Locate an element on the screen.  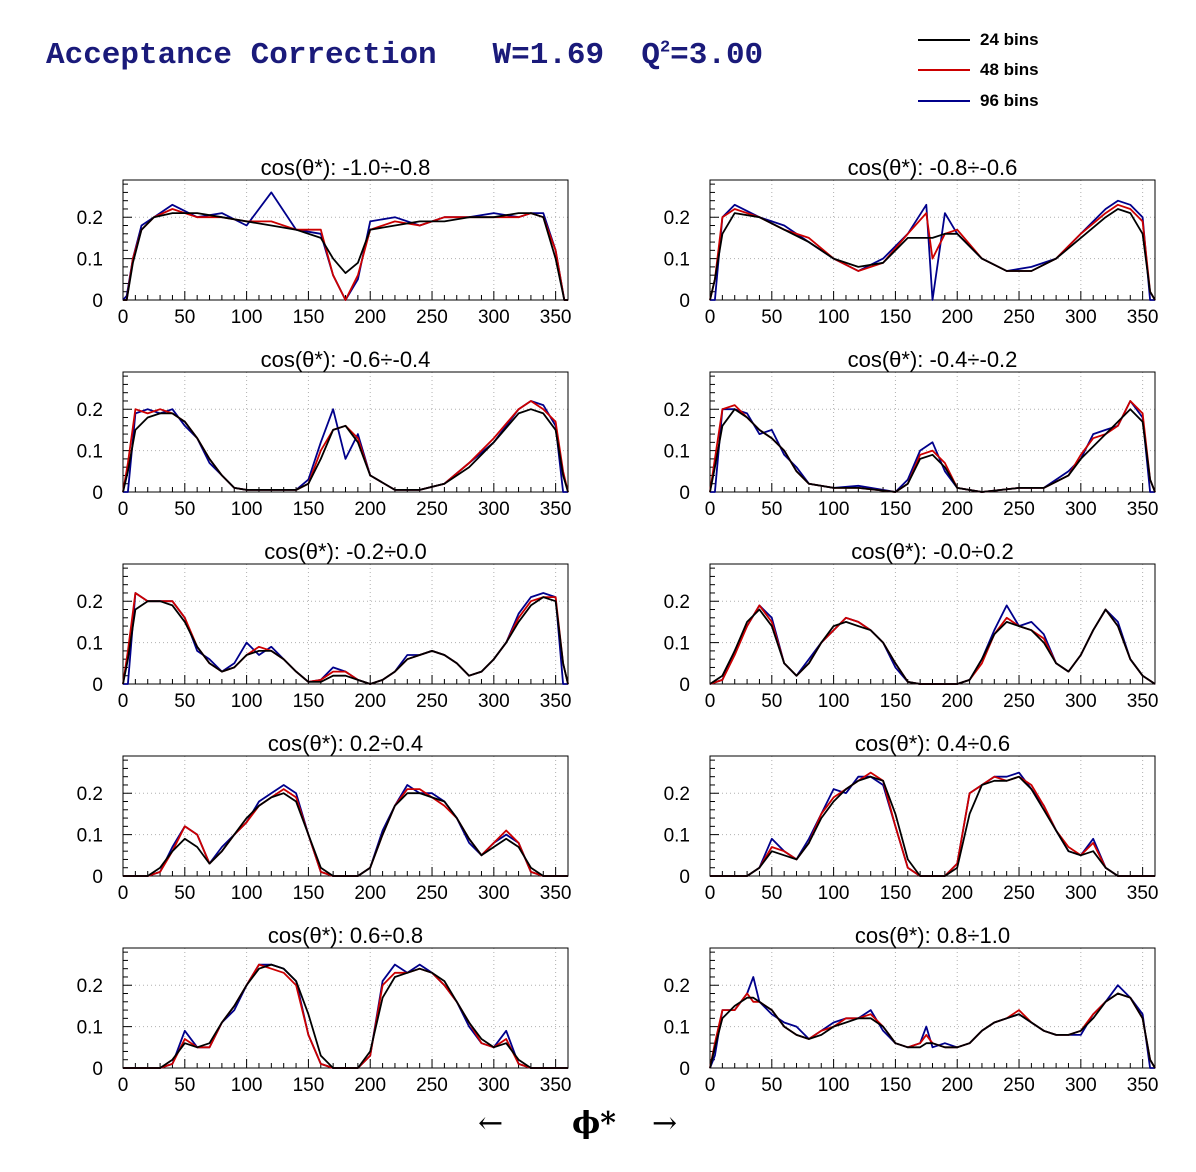
subplot-title: cos(θ*): 0.2÷0.4 is located at coordinates (345, 743).